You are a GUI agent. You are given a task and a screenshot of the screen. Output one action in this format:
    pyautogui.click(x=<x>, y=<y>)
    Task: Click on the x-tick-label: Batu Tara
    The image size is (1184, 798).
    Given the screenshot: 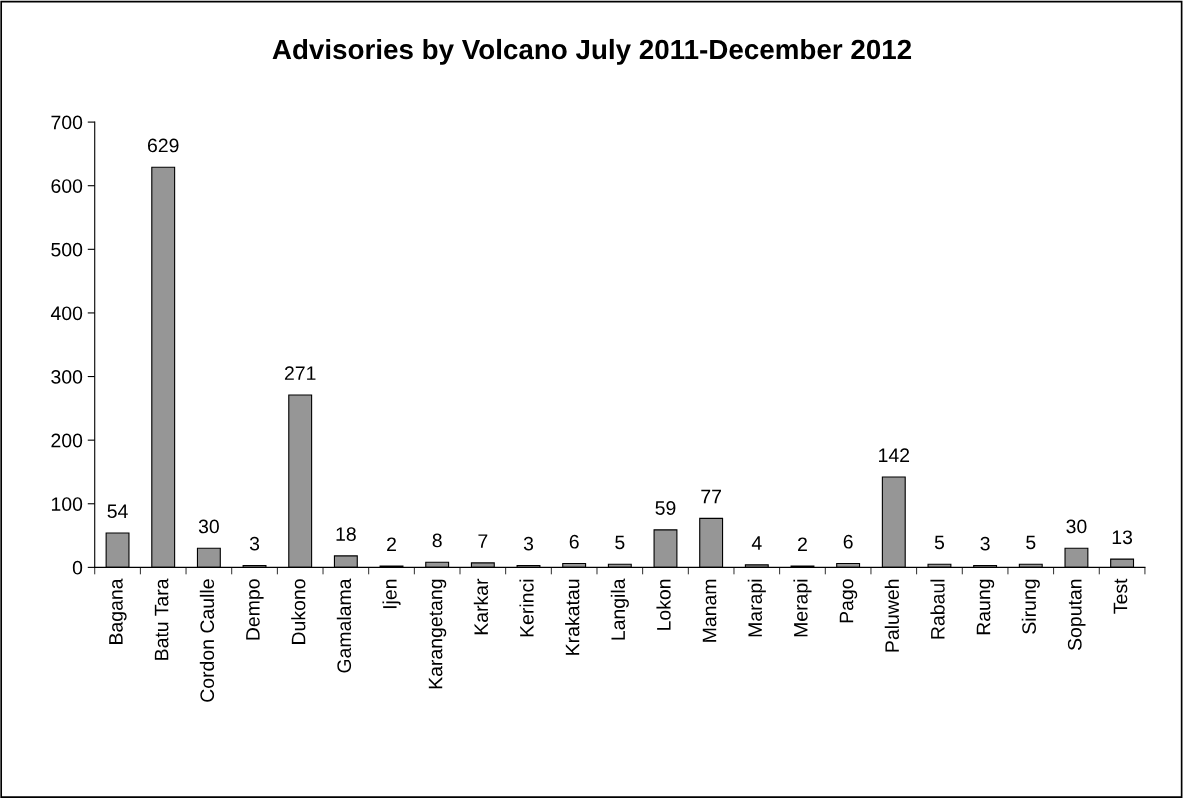 What is the action you would take?
    pyautogui.click(x=161, y=619)
    